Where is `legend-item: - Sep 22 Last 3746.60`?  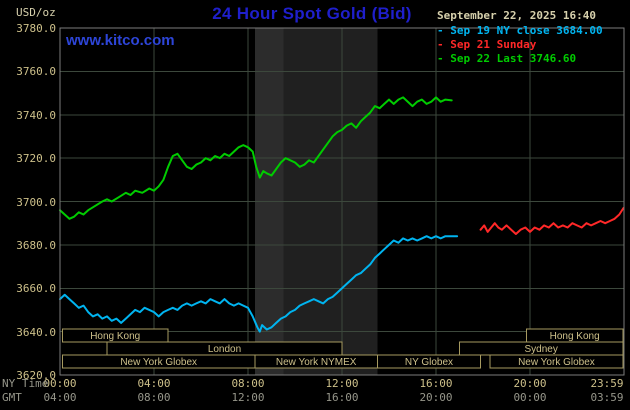 legend-item: - Sep 22 Last 3746.60 is located at coordinates (520, 59).